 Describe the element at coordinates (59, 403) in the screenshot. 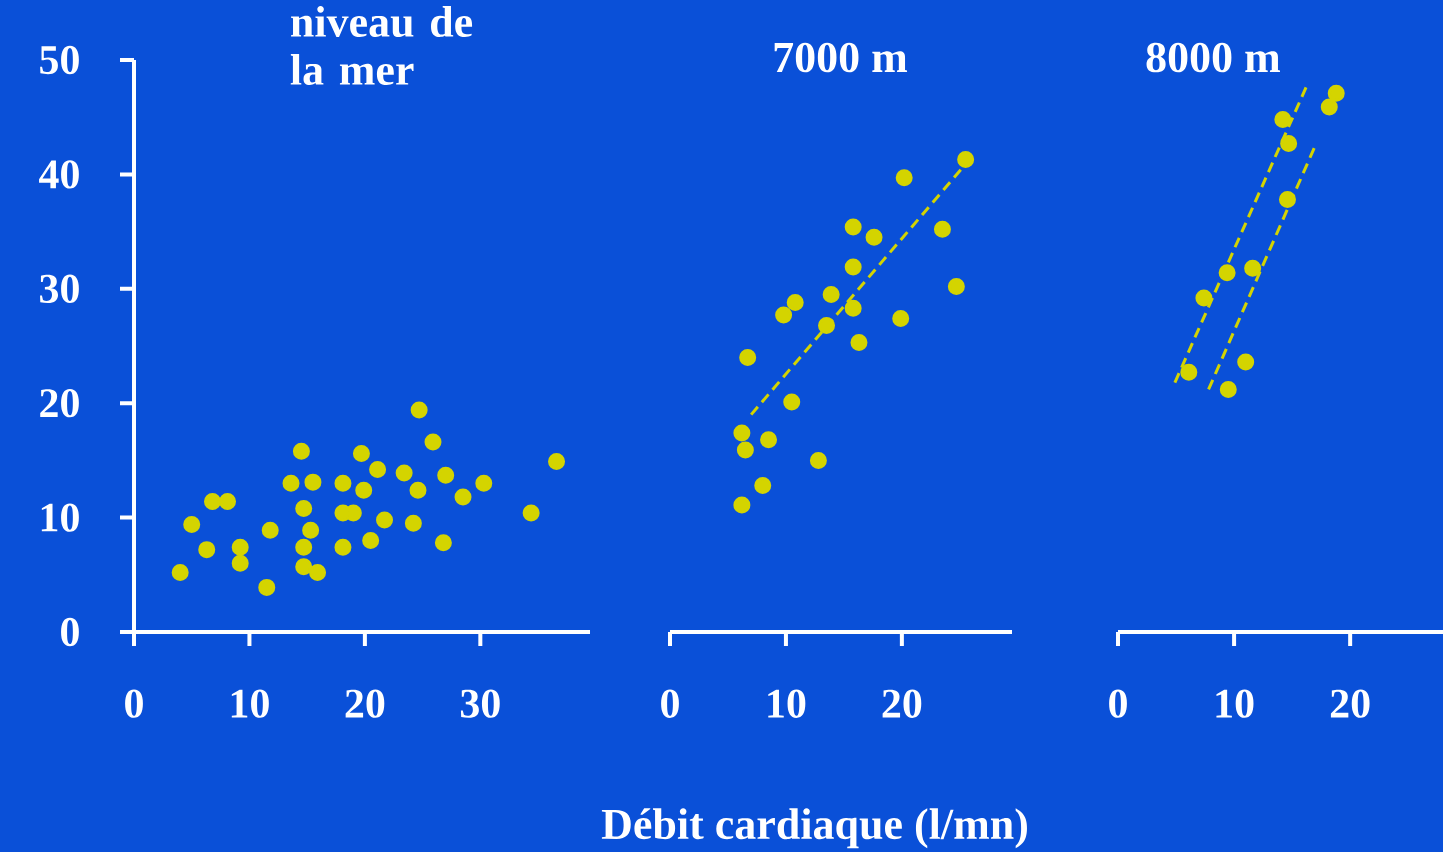

I see `y-tick-label: 20` at that location.